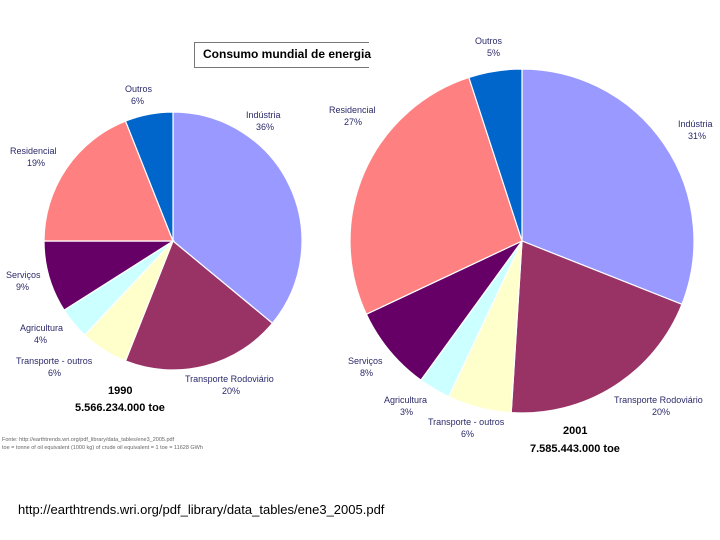  Describe the element at coordinates (40, 340) in the screenshot. I see `label-1990-agricultura-pct: 4%` at that location.